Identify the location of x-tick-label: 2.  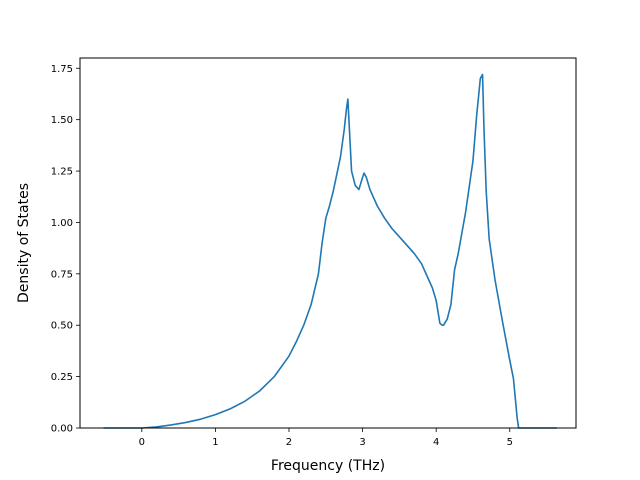
(289, 442).